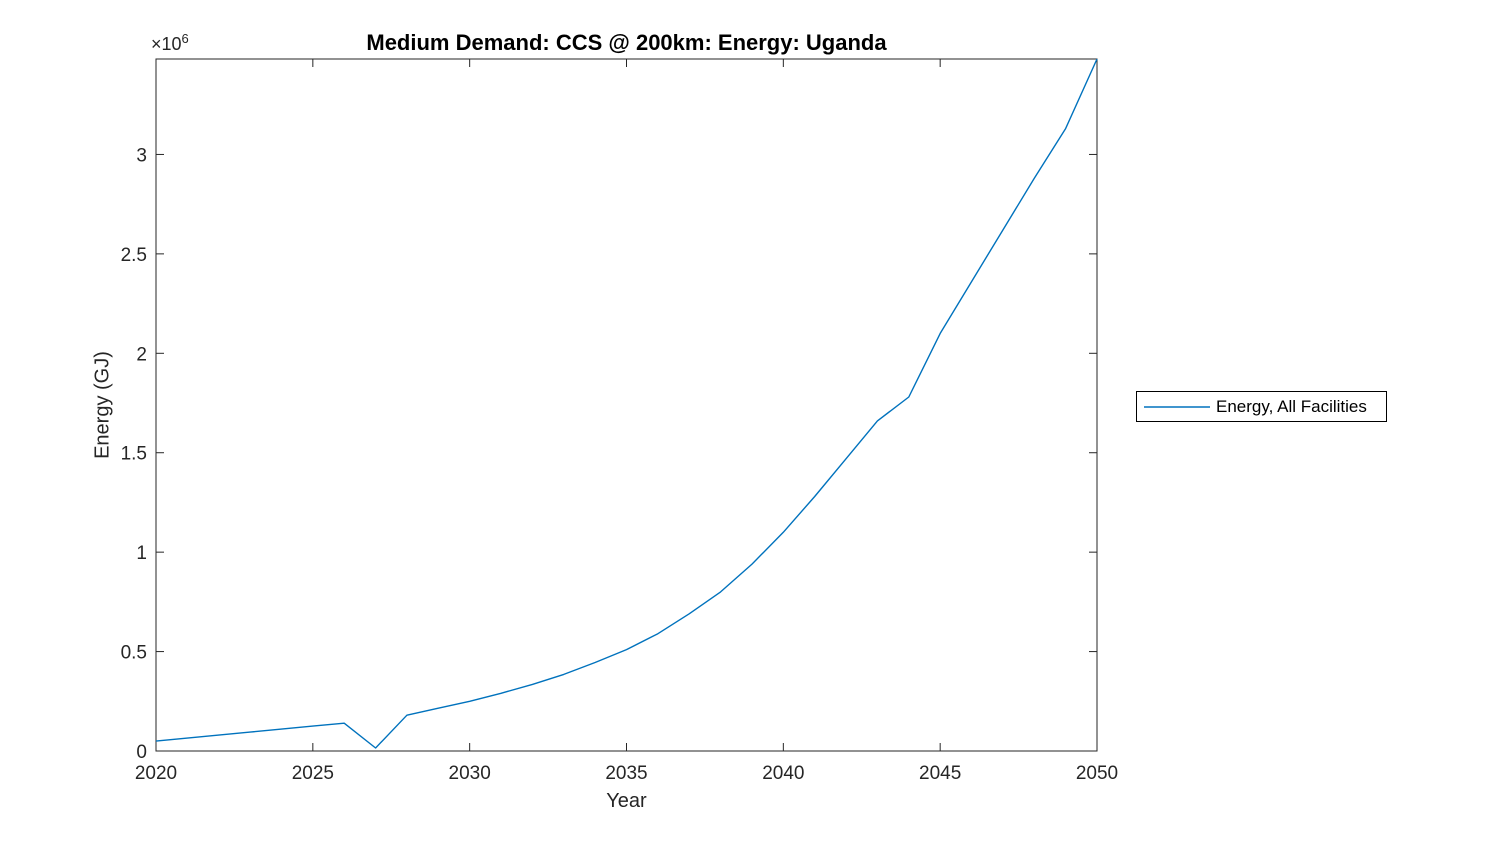  I want to click on y-axis-multiplier-base: ×10, so click(166, 44).